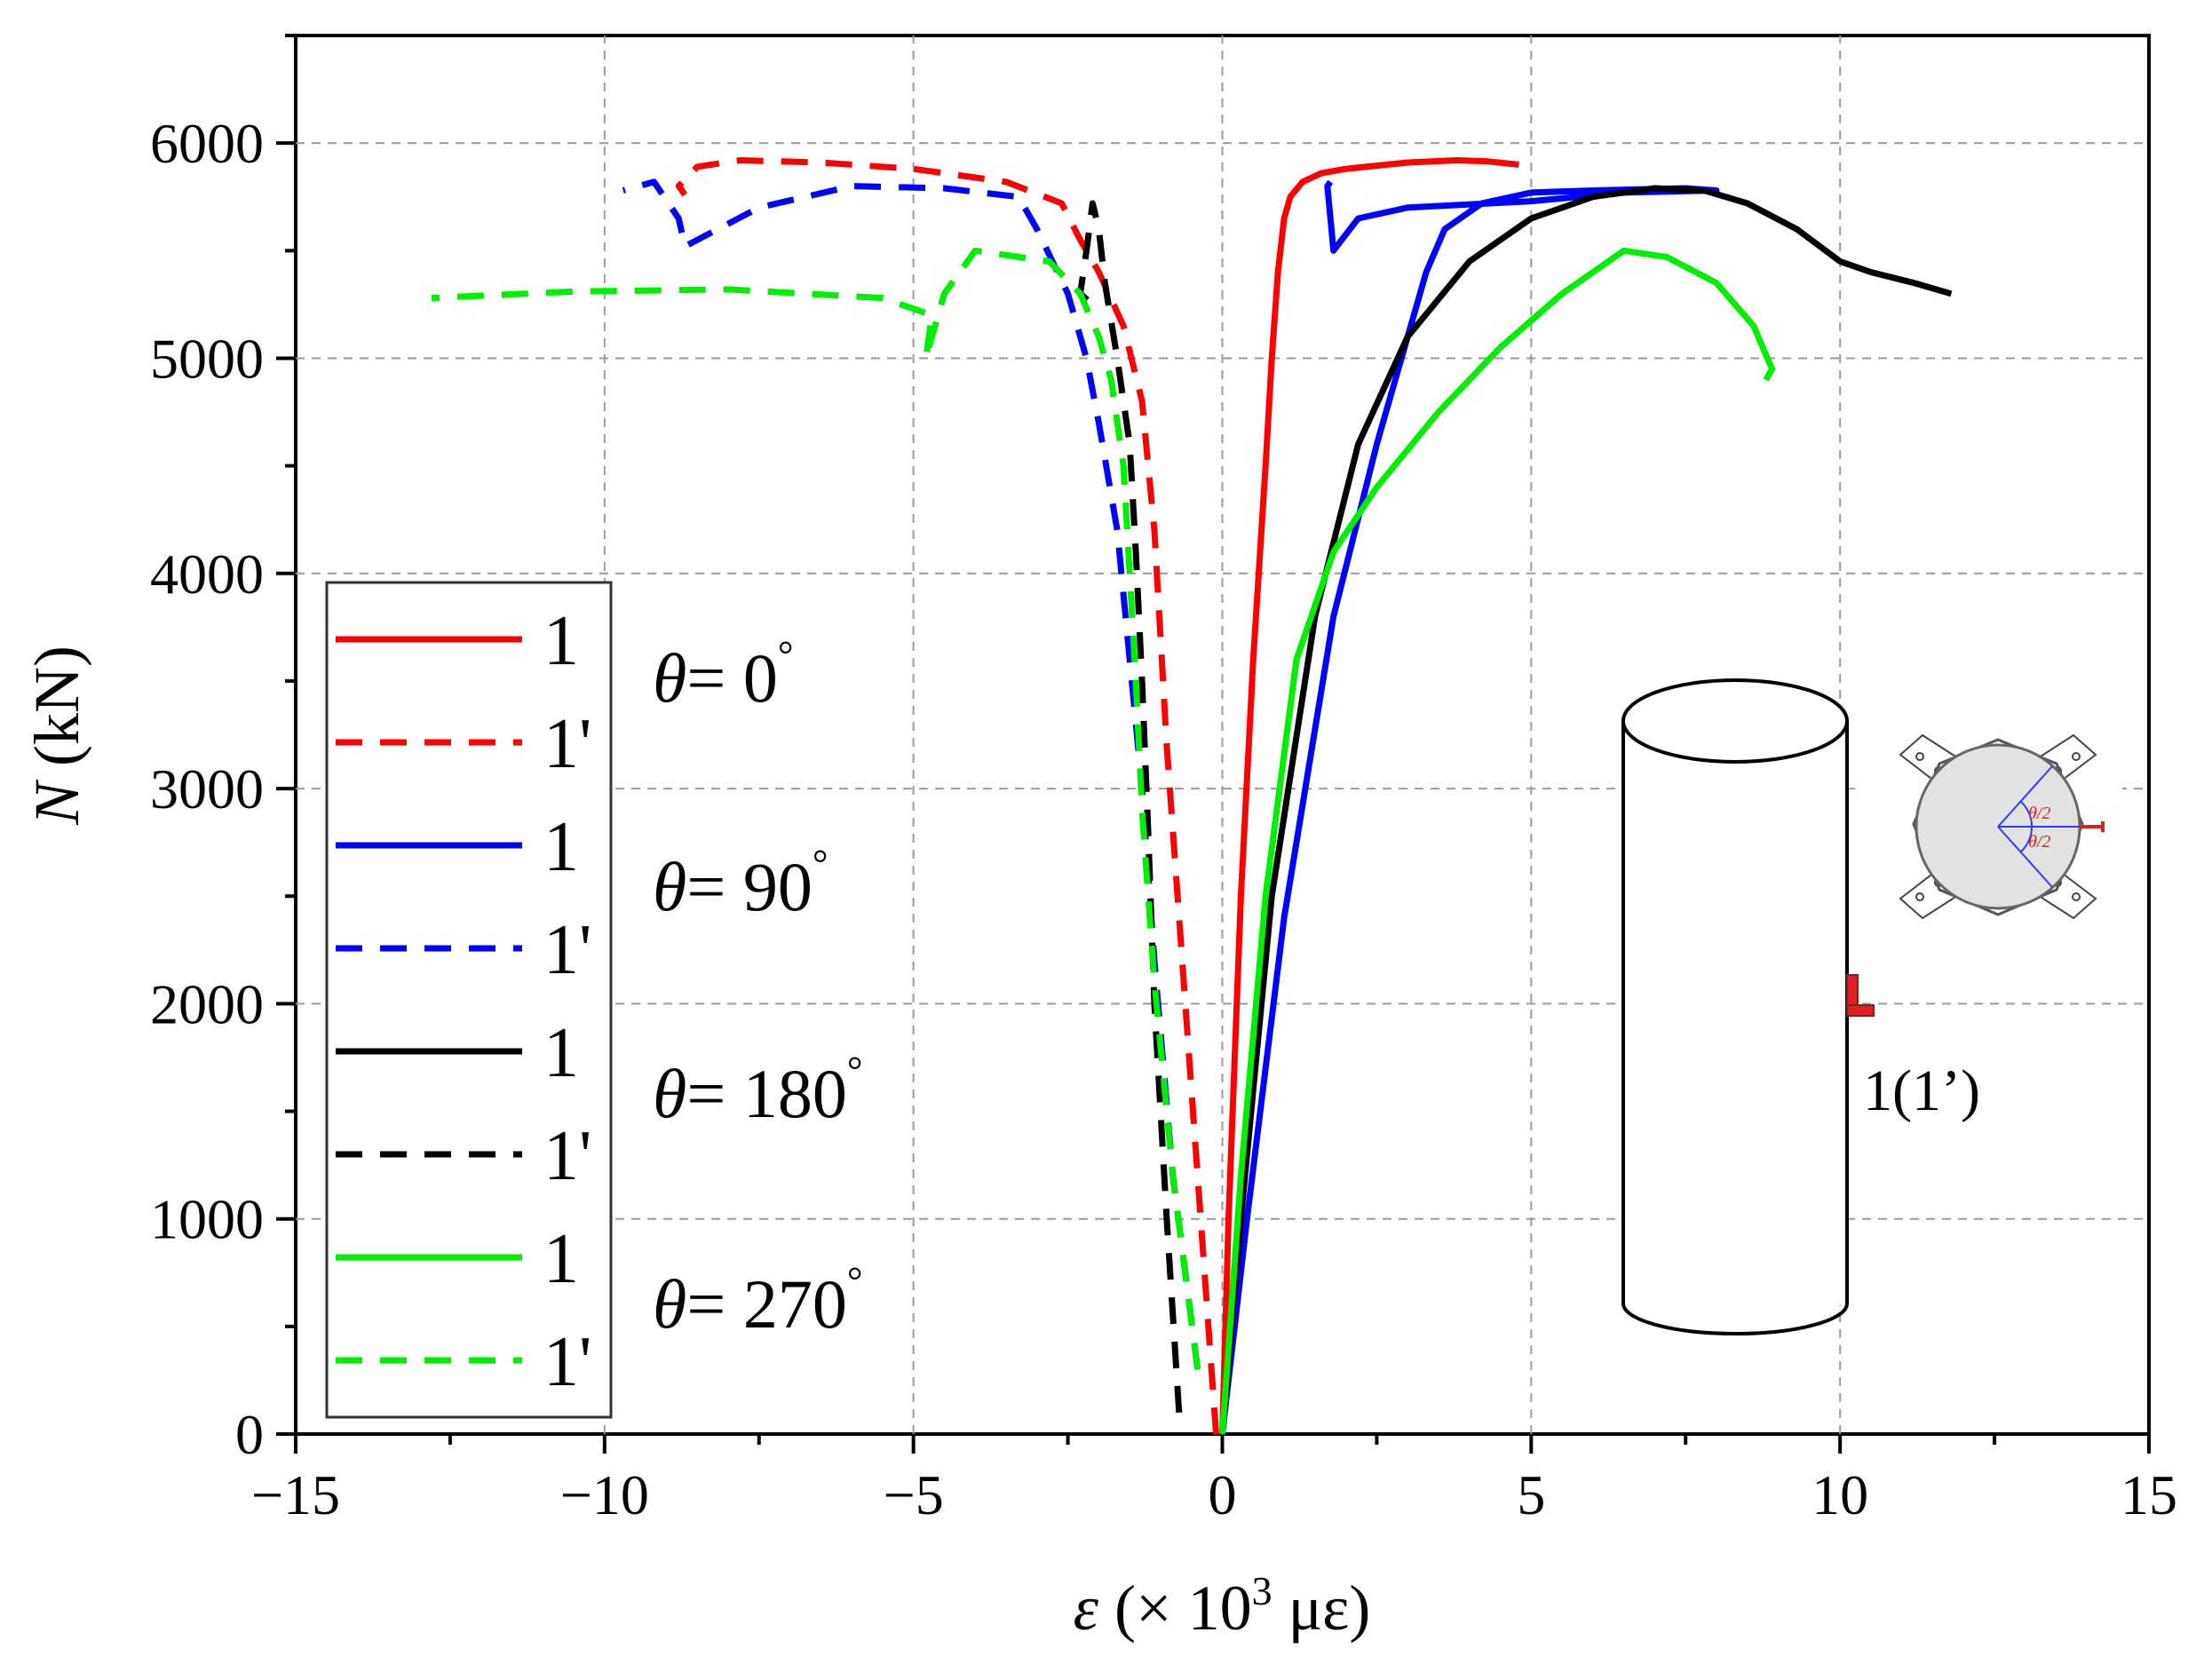 The height and width of the screenshot is (1680, 2204). I want to click on legend-box, so click(469, 1000).